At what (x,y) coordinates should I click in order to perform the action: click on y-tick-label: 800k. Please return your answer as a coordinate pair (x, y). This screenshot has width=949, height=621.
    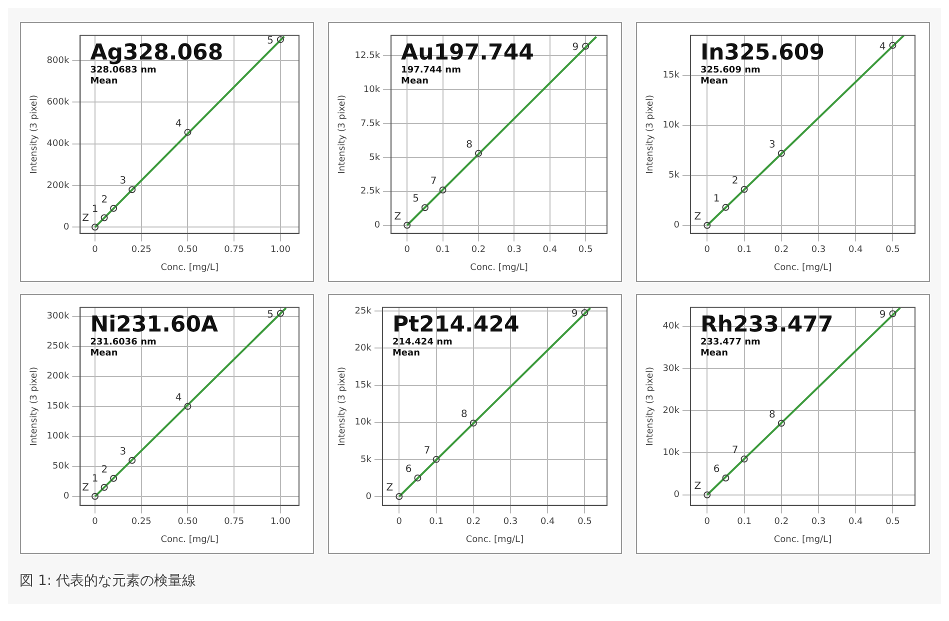
    Looking at the image, I should click on (58, 61).